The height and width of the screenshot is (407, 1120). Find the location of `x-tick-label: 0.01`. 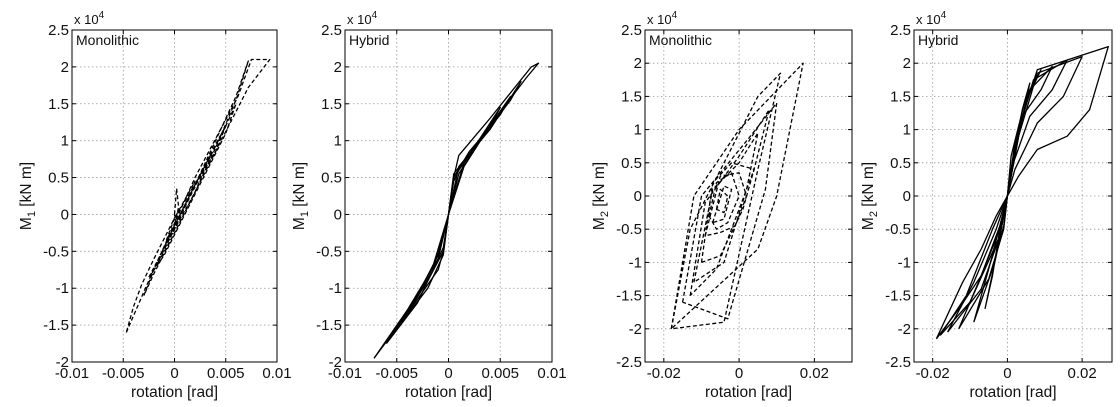

x-tick-label: 0.01 is located at coordinates (551, 373).